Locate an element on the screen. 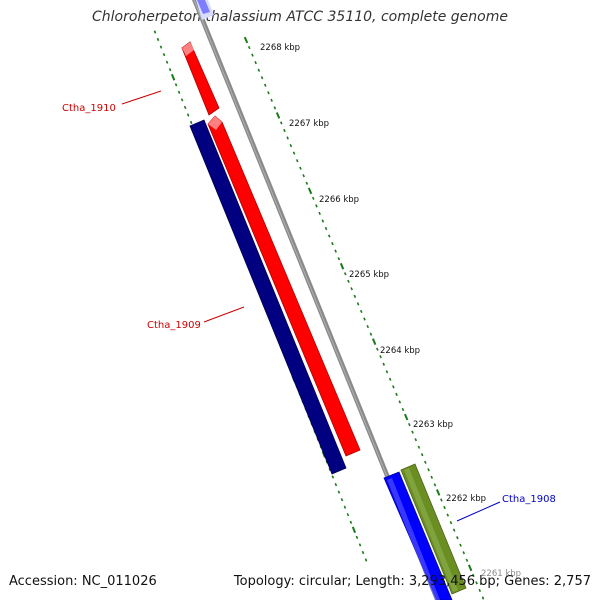  svg-text: Ctha_1910 is located at coordinates (89, 108).